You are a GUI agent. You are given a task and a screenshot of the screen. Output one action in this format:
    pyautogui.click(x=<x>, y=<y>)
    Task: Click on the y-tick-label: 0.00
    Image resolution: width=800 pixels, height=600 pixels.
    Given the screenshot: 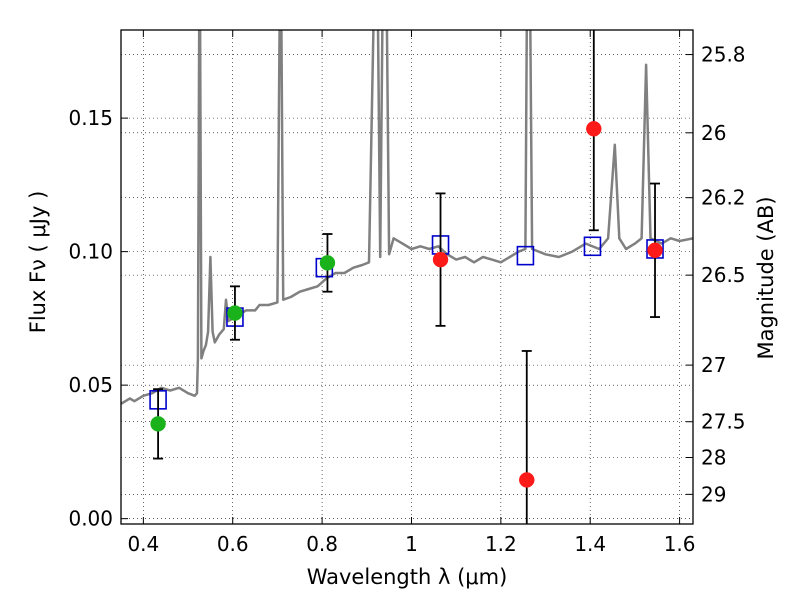 What is the action you would take?
    pyautogui.click(x=90, y=519)
    